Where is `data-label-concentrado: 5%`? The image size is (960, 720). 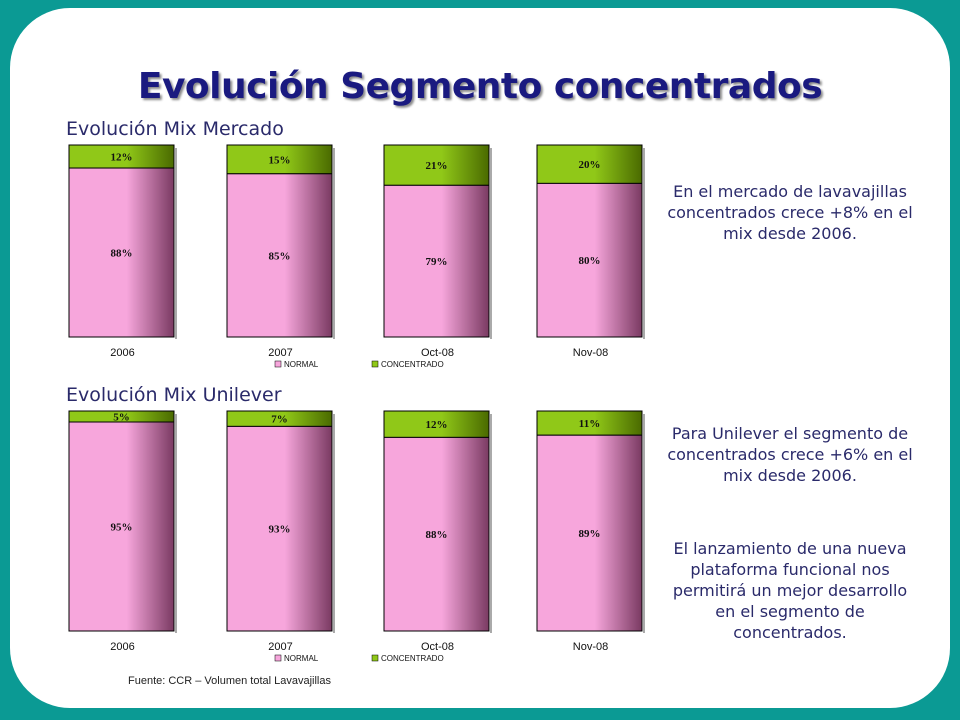
data-label-concentrado: 5% is located at coordinates (121, 418).